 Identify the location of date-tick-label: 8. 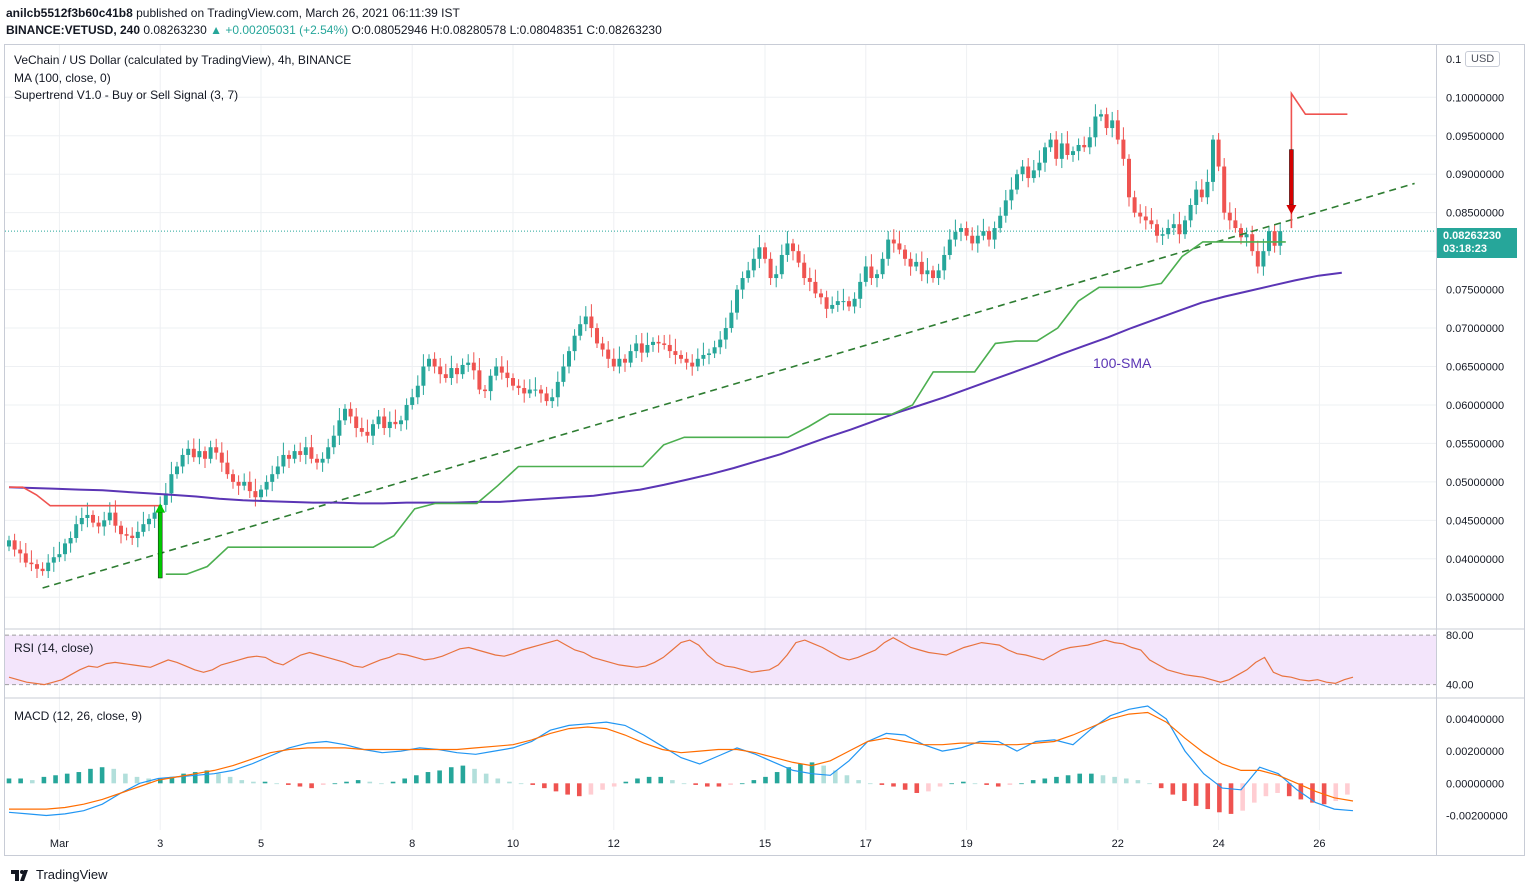
(412, 844).